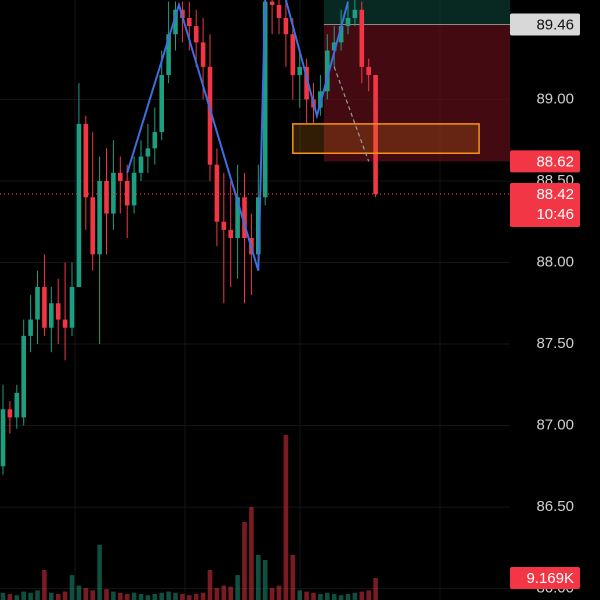 The height and width of the screenshot is (600, 600). I want to click on last-price-label: 88.42, so click(555, 194).